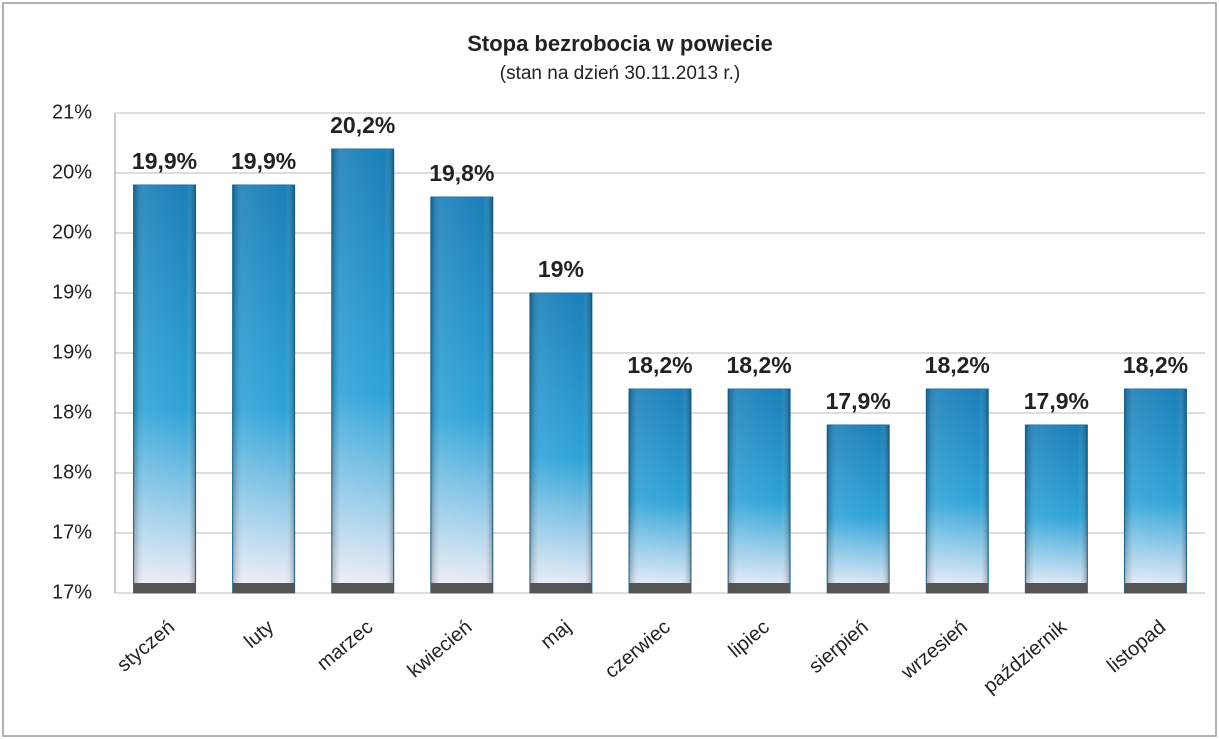  What do you see at coordinates (146, 646) in the screenshot?
I see `x-tick-label: styczeń` at bounding box center [146, 646].